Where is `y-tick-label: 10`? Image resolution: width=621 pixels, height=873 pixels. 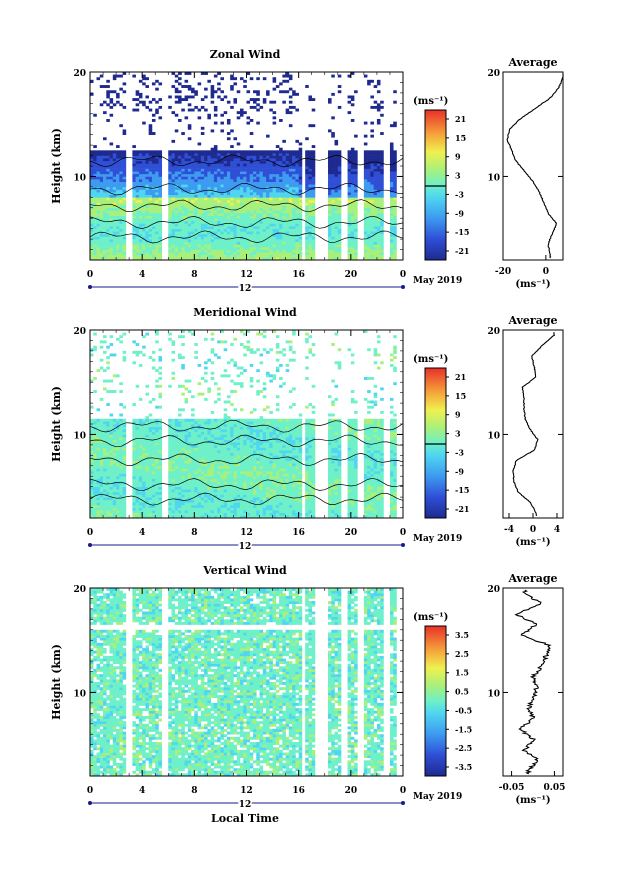 y-tick-label: 10 is located at coordinates (79, 178).